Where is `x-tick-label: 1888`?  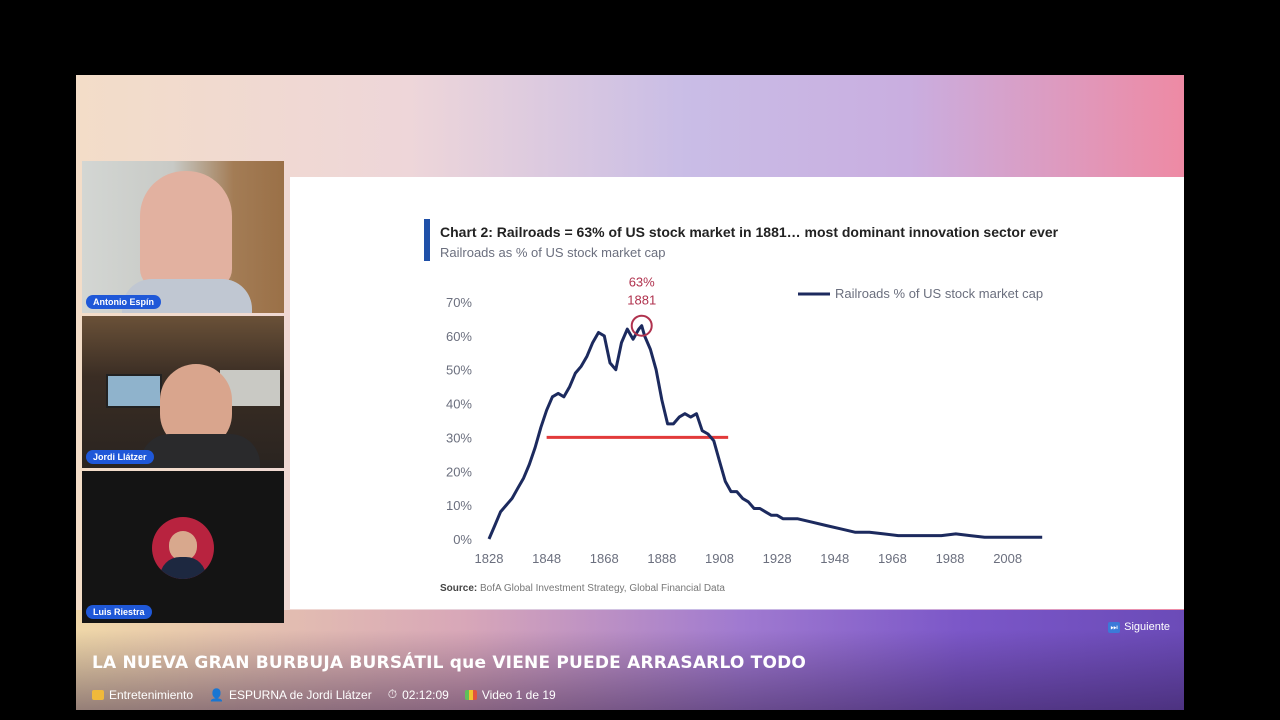 x-tick-label: 1888 is located at coordinates (661, 558).